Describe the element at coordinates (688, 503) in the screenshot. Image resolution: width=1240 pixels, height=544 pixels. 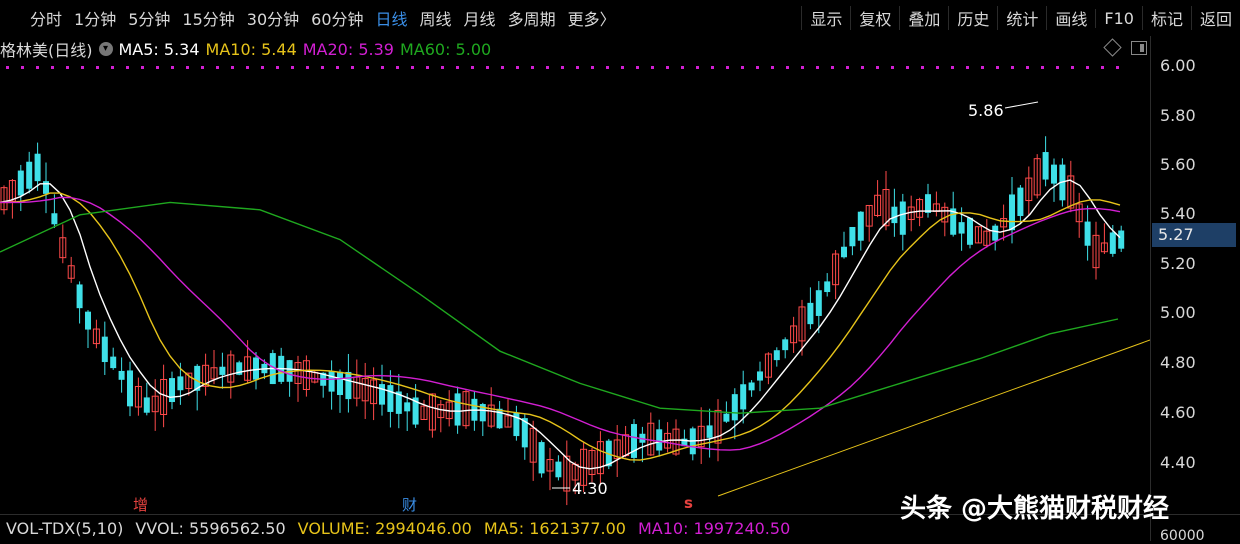
I see `s-marker: s` at that location.